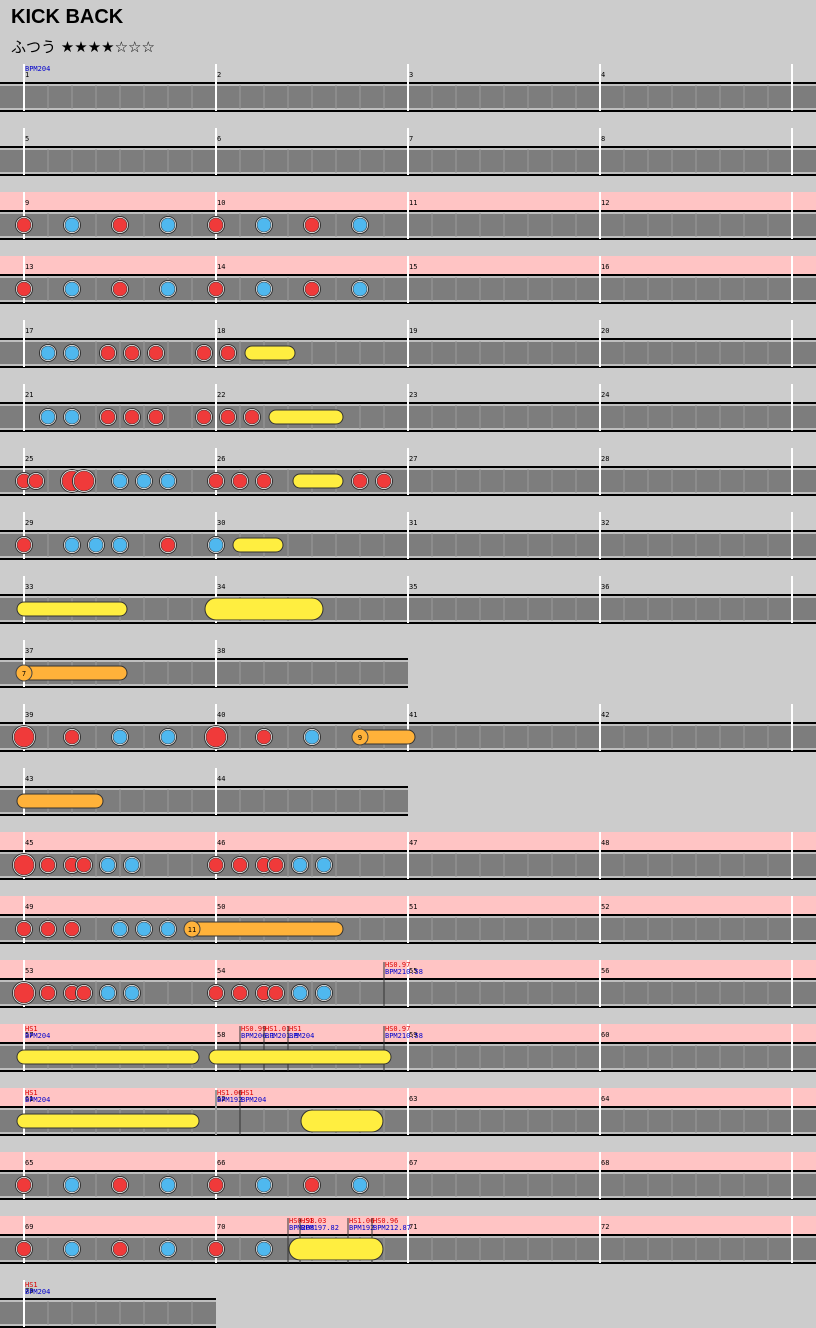 Image resolution: width=816 pixels, height=1328 pixels. I want to click on measure-number: 64, so click(605, 1099).